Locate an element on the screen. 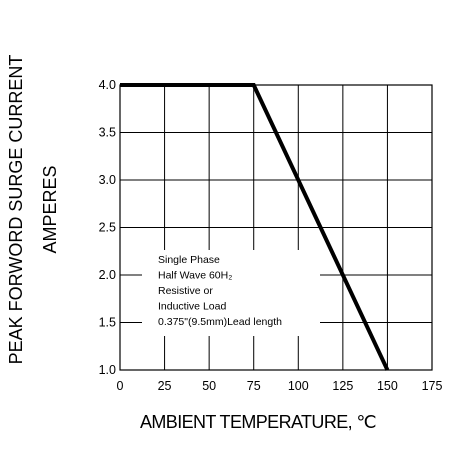  y-tick-label: 3.5 is located at coordinates (107, 133).